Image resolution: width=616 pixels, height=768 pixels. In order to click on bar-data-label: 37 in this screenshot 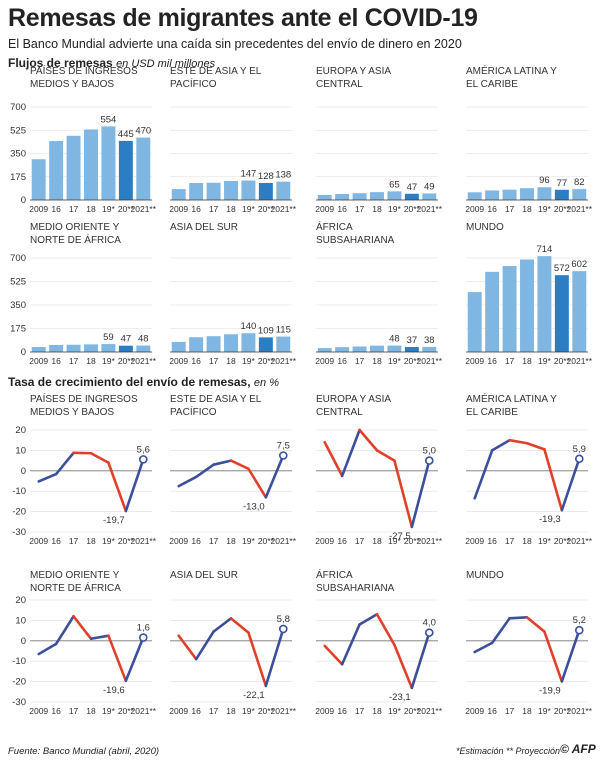, I will do `click(412, 340)`.